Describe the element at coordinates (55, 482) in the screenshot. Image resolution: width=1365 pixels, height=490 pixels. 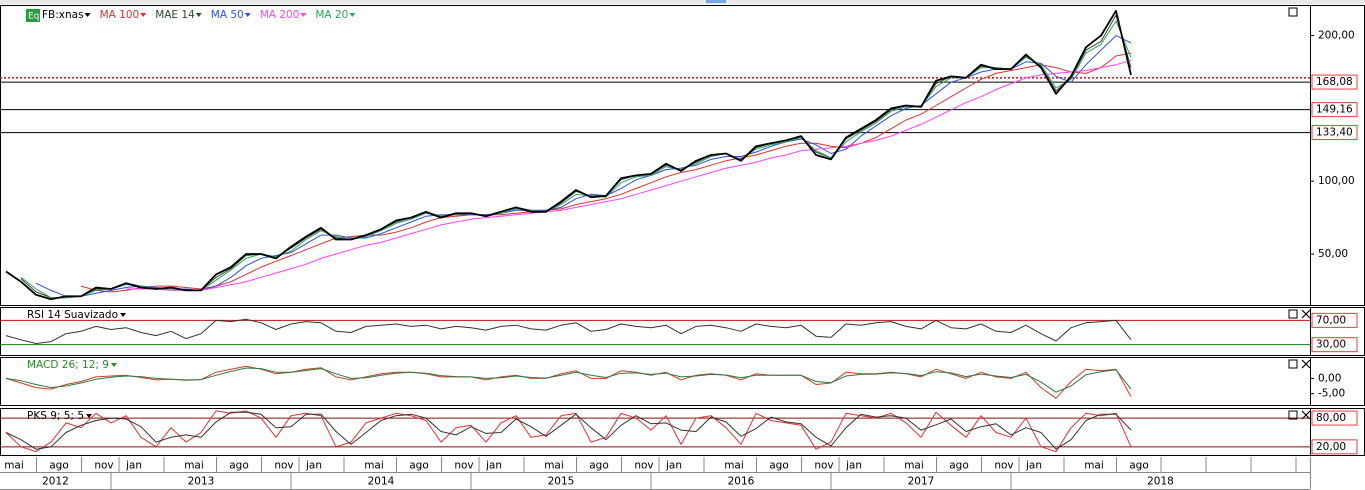
I see `year-label: 2012` at that location.